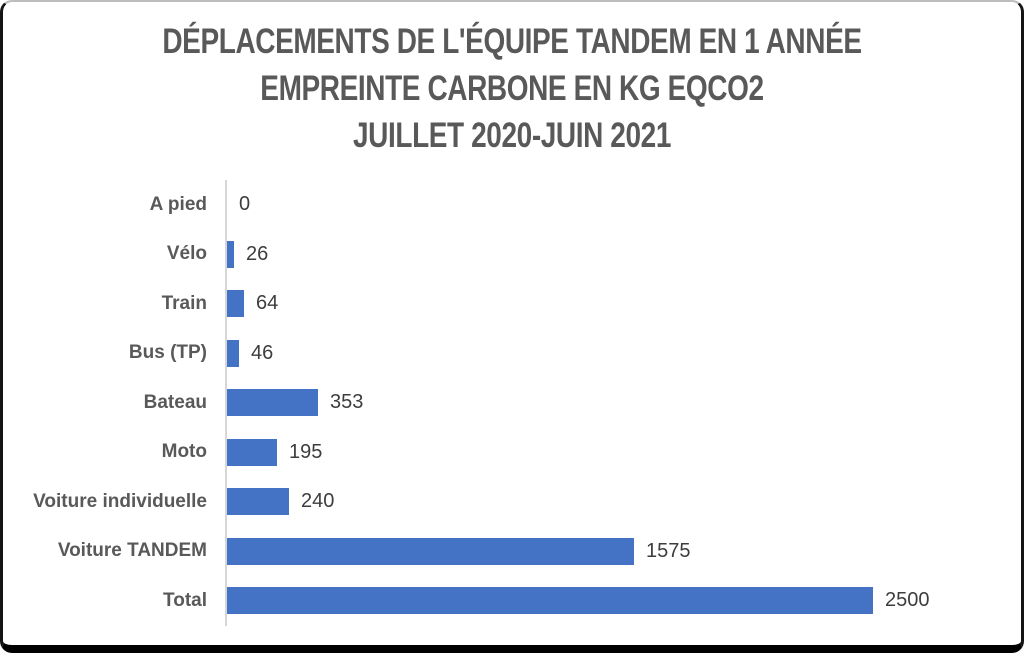  Describe the element at coordinates (175, 402) in the screenshot. I see `category-label: Bateau` at that location.